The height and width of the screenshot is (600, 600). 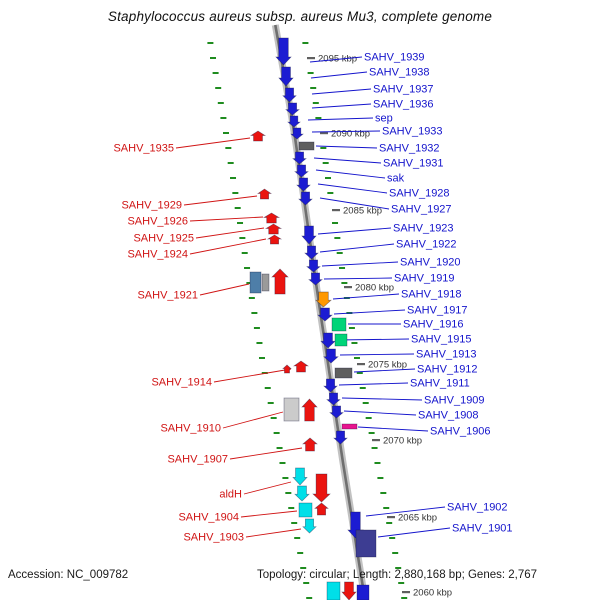 I want to click on gene-label-sak: sak, so click(x=396, y=179).